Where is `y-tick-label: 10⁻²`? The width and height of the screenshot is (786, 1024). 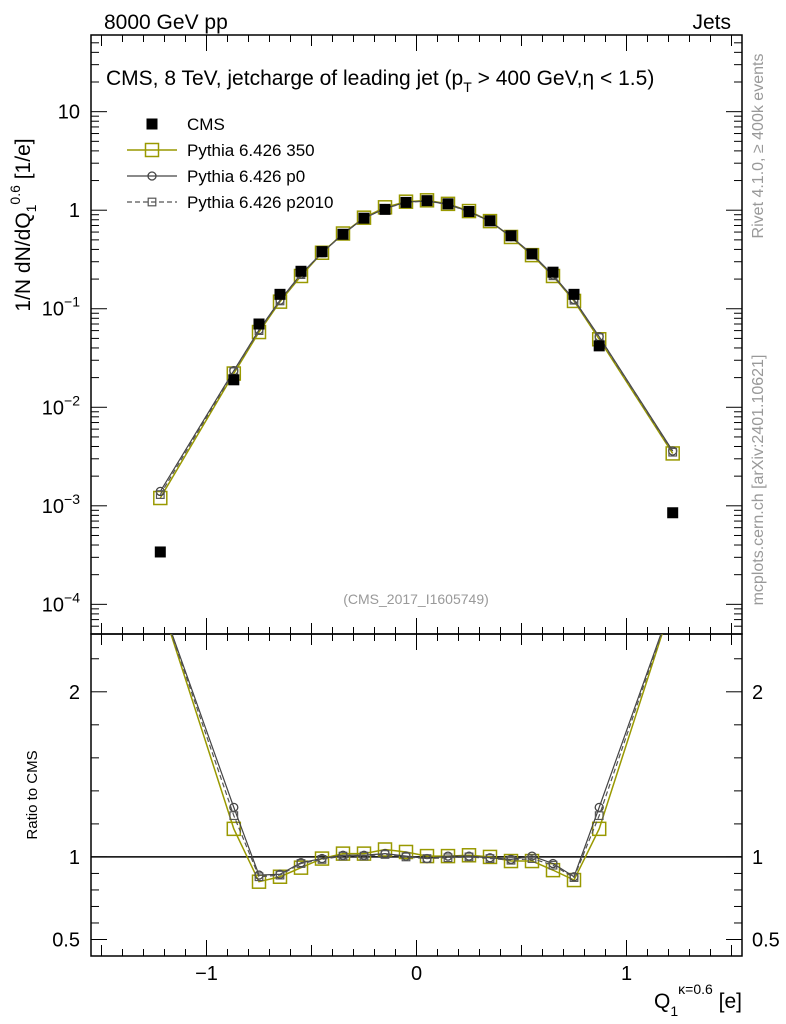
y-tick-label: 10⁻² is located at coordinates (61, 405).